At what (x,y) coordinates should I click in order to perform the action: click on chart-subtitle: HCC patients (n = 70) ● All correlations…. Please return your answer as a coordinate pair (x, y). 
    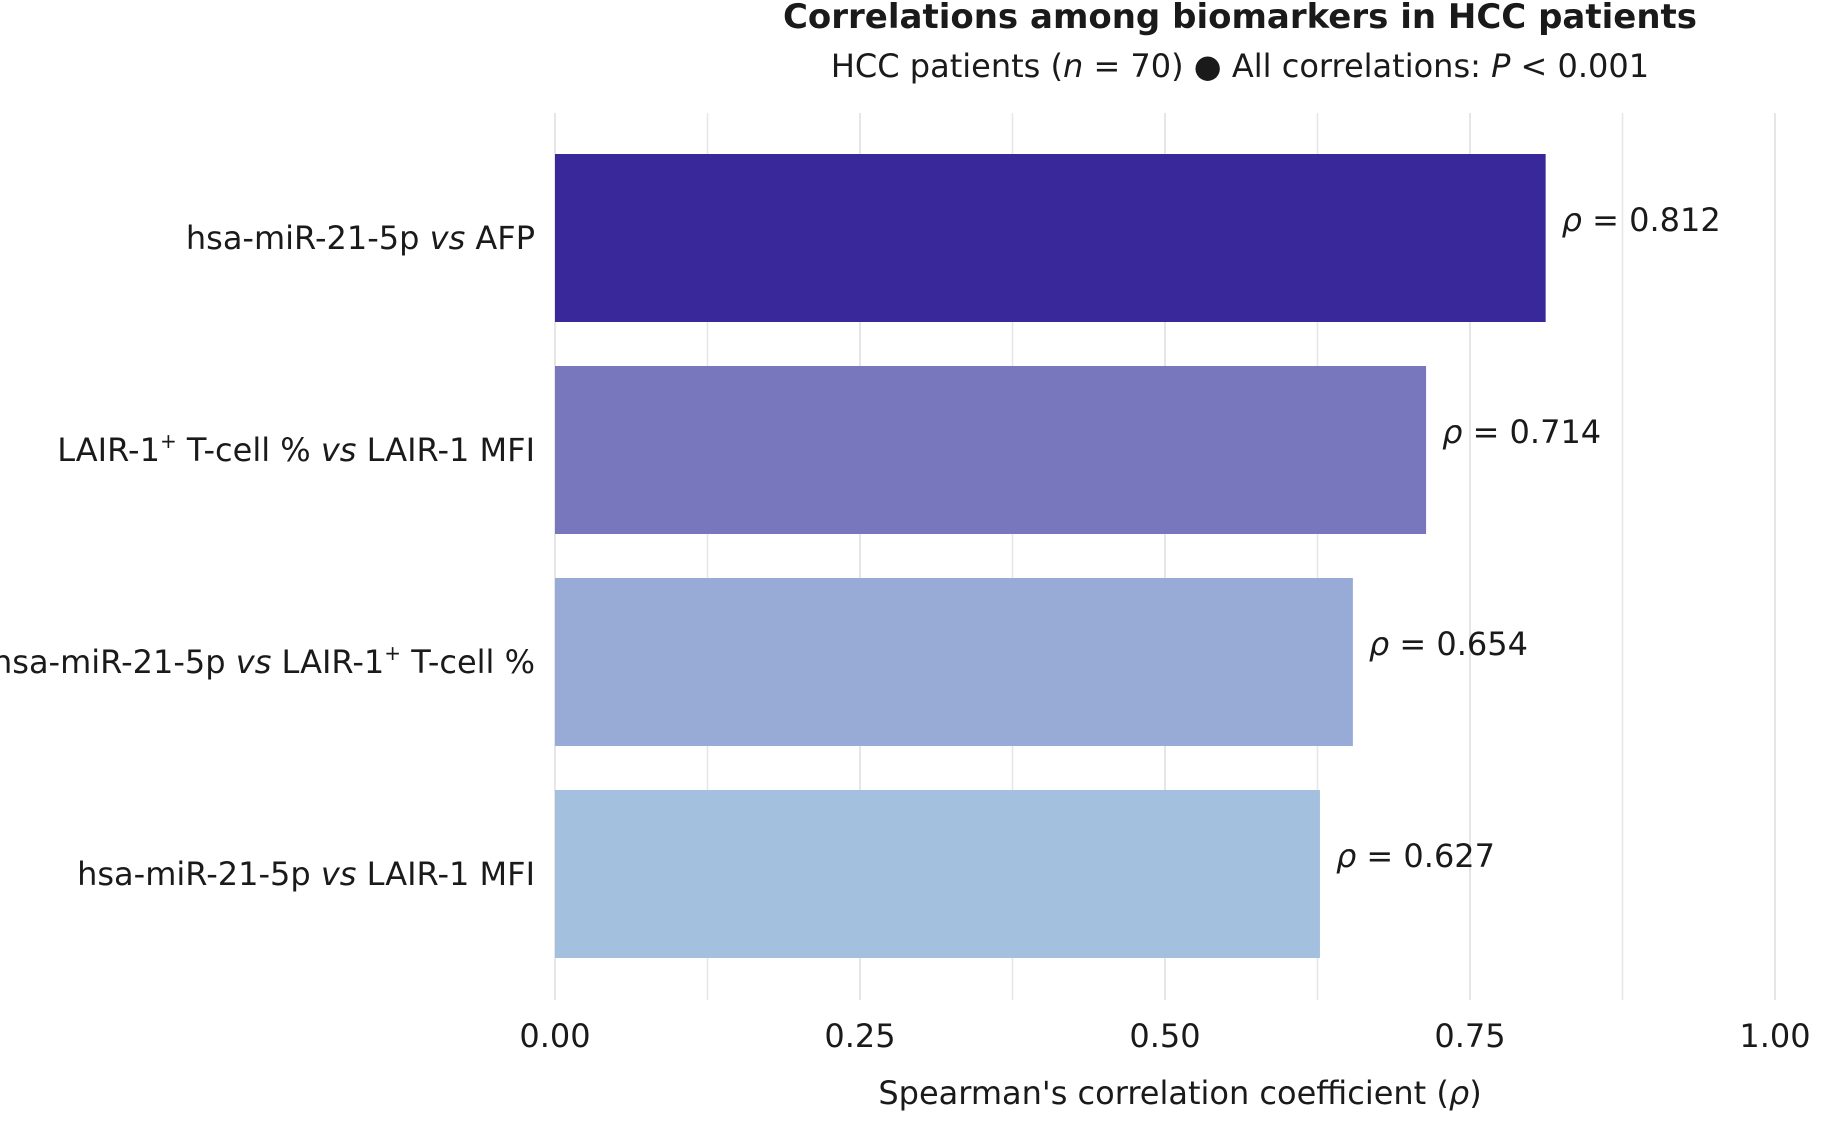
    Looking at the image, I should click on (1240, 66).